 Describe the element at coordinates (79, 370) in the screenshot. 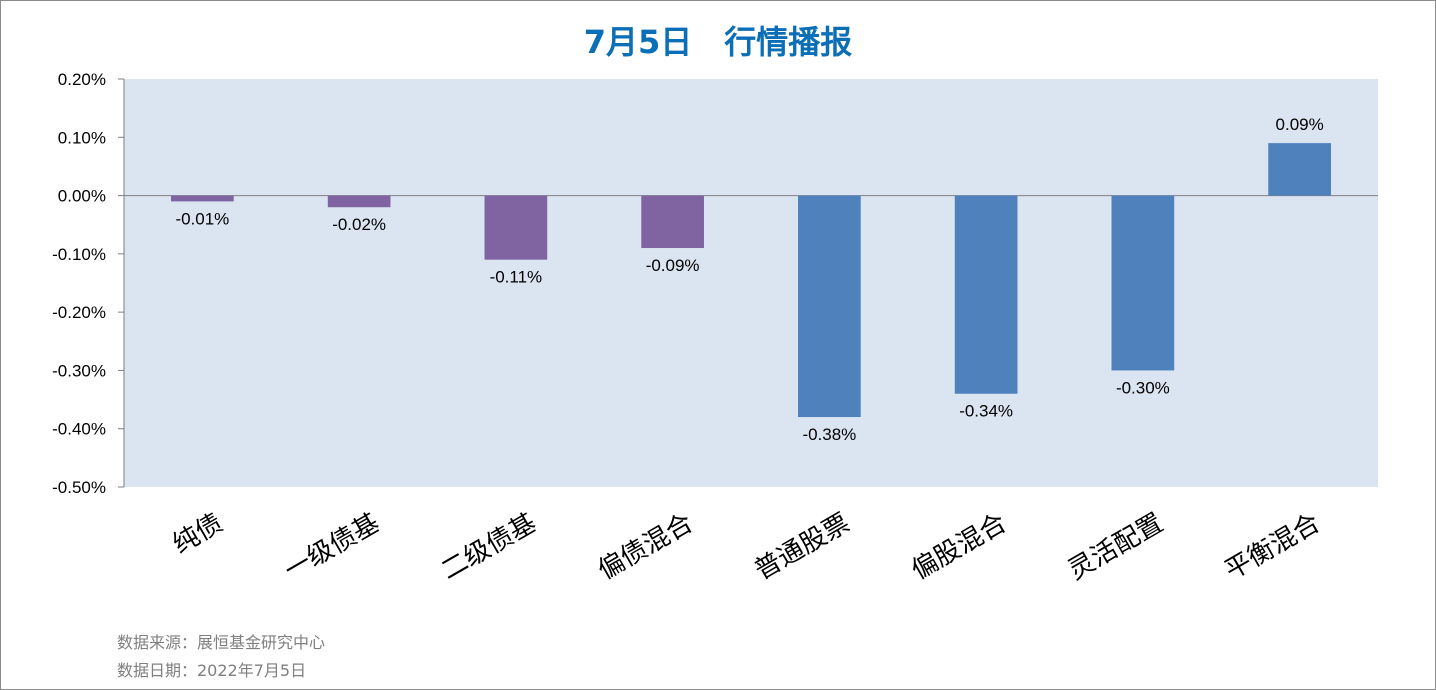

I see `y-tick-label: -0.30%` at that location.